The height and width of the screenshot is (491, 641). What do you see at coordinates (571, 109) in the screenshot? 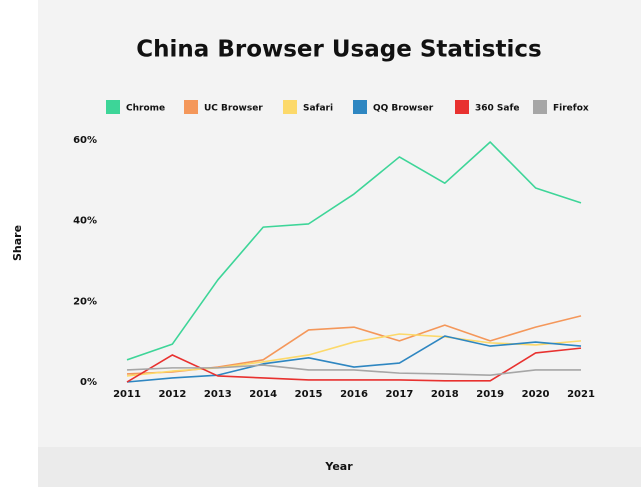
I see `legend-label: Firefox` at bounding box center [571, 109].